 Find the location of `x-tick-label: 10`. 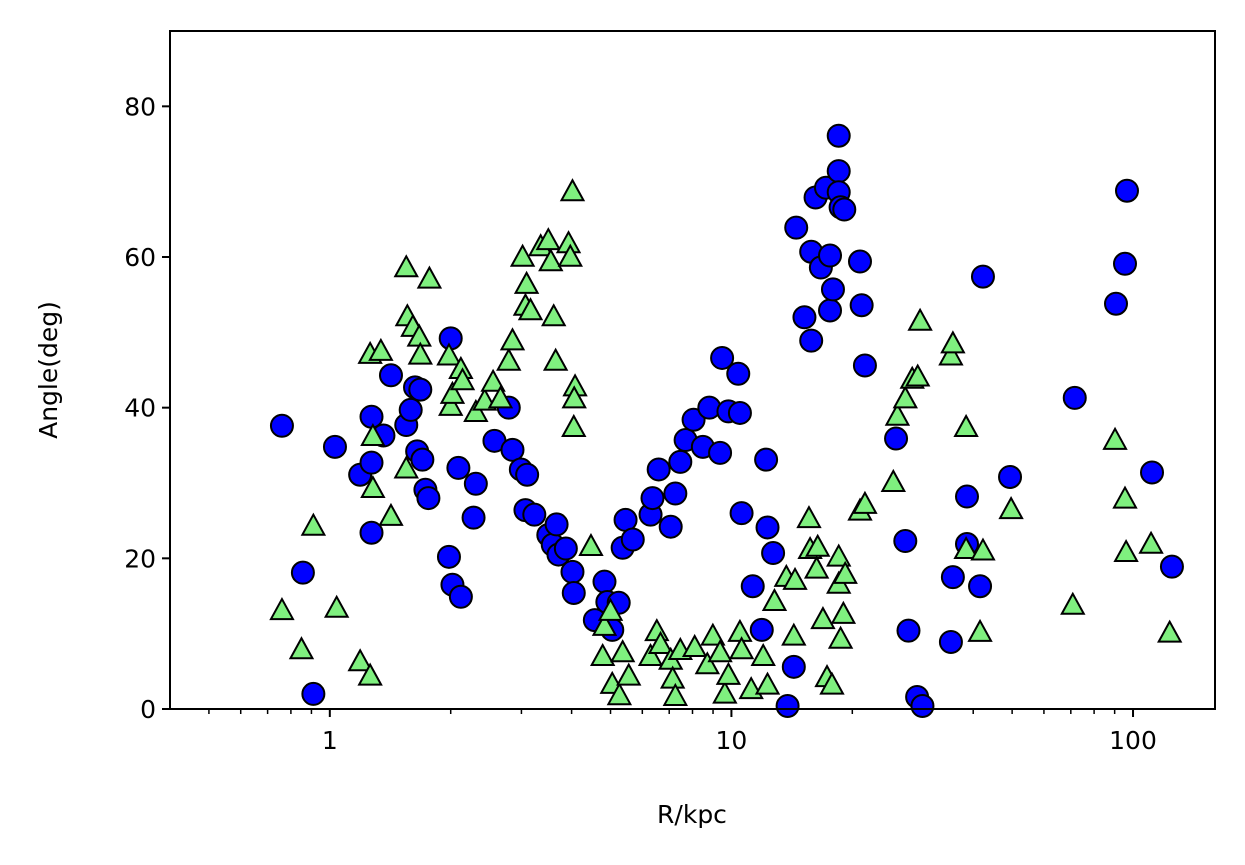

x-tick-label: 10 is located at coordinates (732, 740).